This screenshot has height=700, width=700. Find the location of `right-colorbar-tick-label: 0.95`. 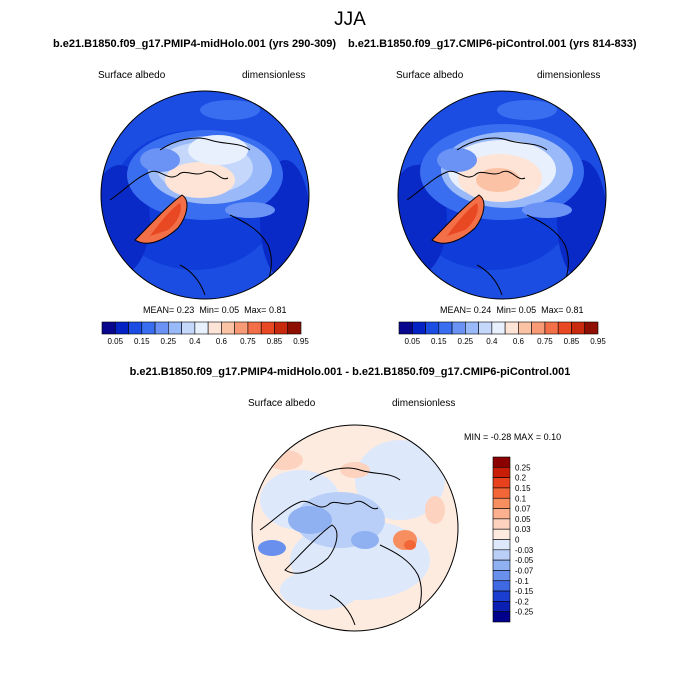

right-colorbar-tick-label: 0.95 is located at coordinates (598, 341).